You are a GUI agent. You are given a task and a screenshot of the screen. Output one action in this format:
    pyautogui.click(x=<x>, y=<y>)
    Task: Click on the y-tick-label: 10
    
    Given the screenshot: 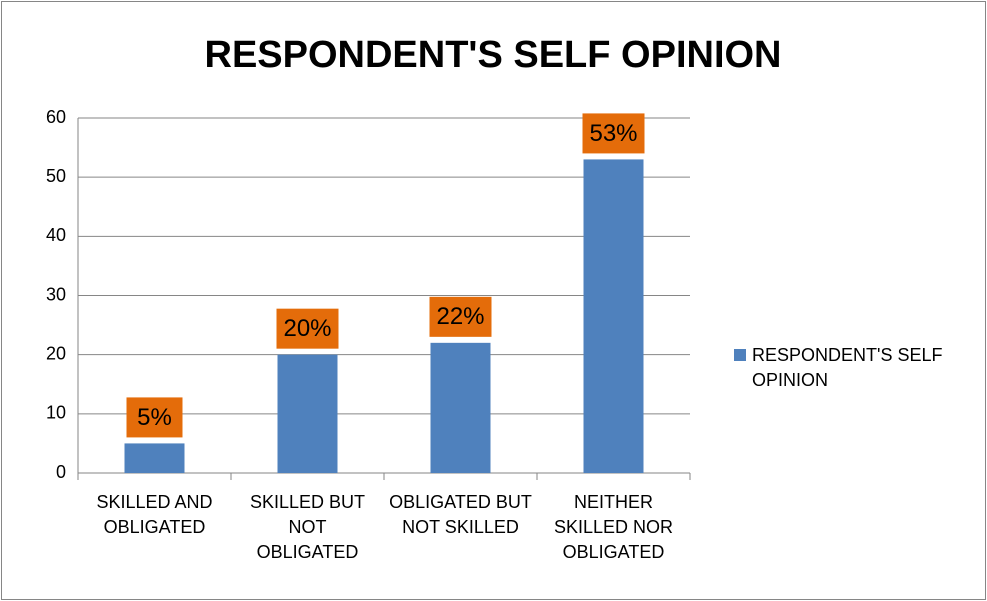 What is the action you would take?
    pyautogui.click(x=56, y=413)
    